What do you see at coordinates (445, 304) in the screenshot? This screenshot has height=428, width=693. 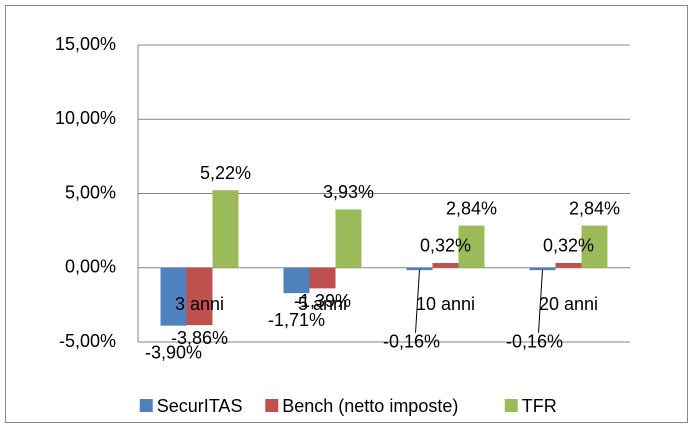 I see `x-tick-label: 10 anni` at bounding box center [445, 304].